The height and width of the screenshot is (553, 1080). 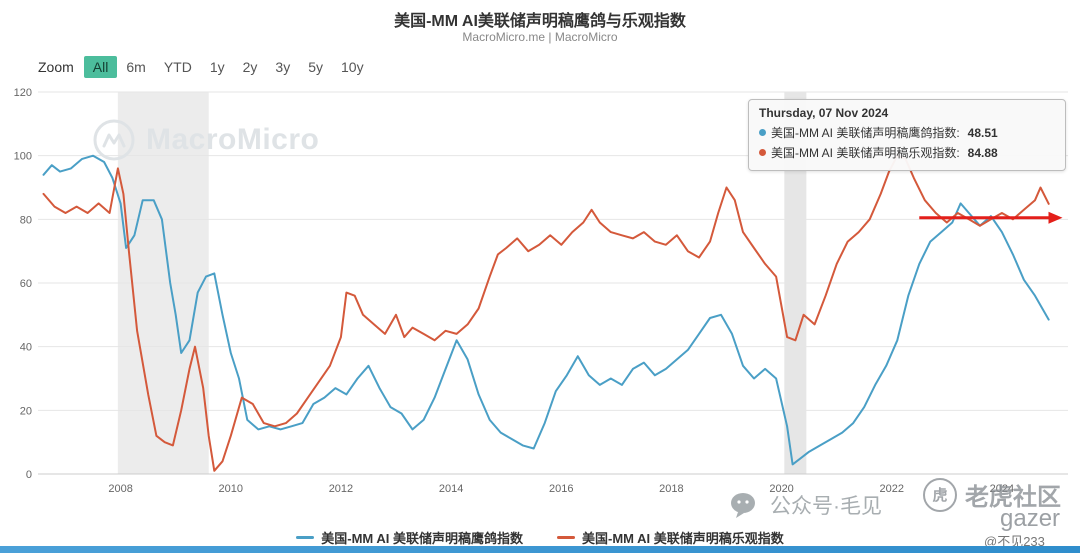 I want to click on y-axis-label: 100, so click(x=23, y=157).